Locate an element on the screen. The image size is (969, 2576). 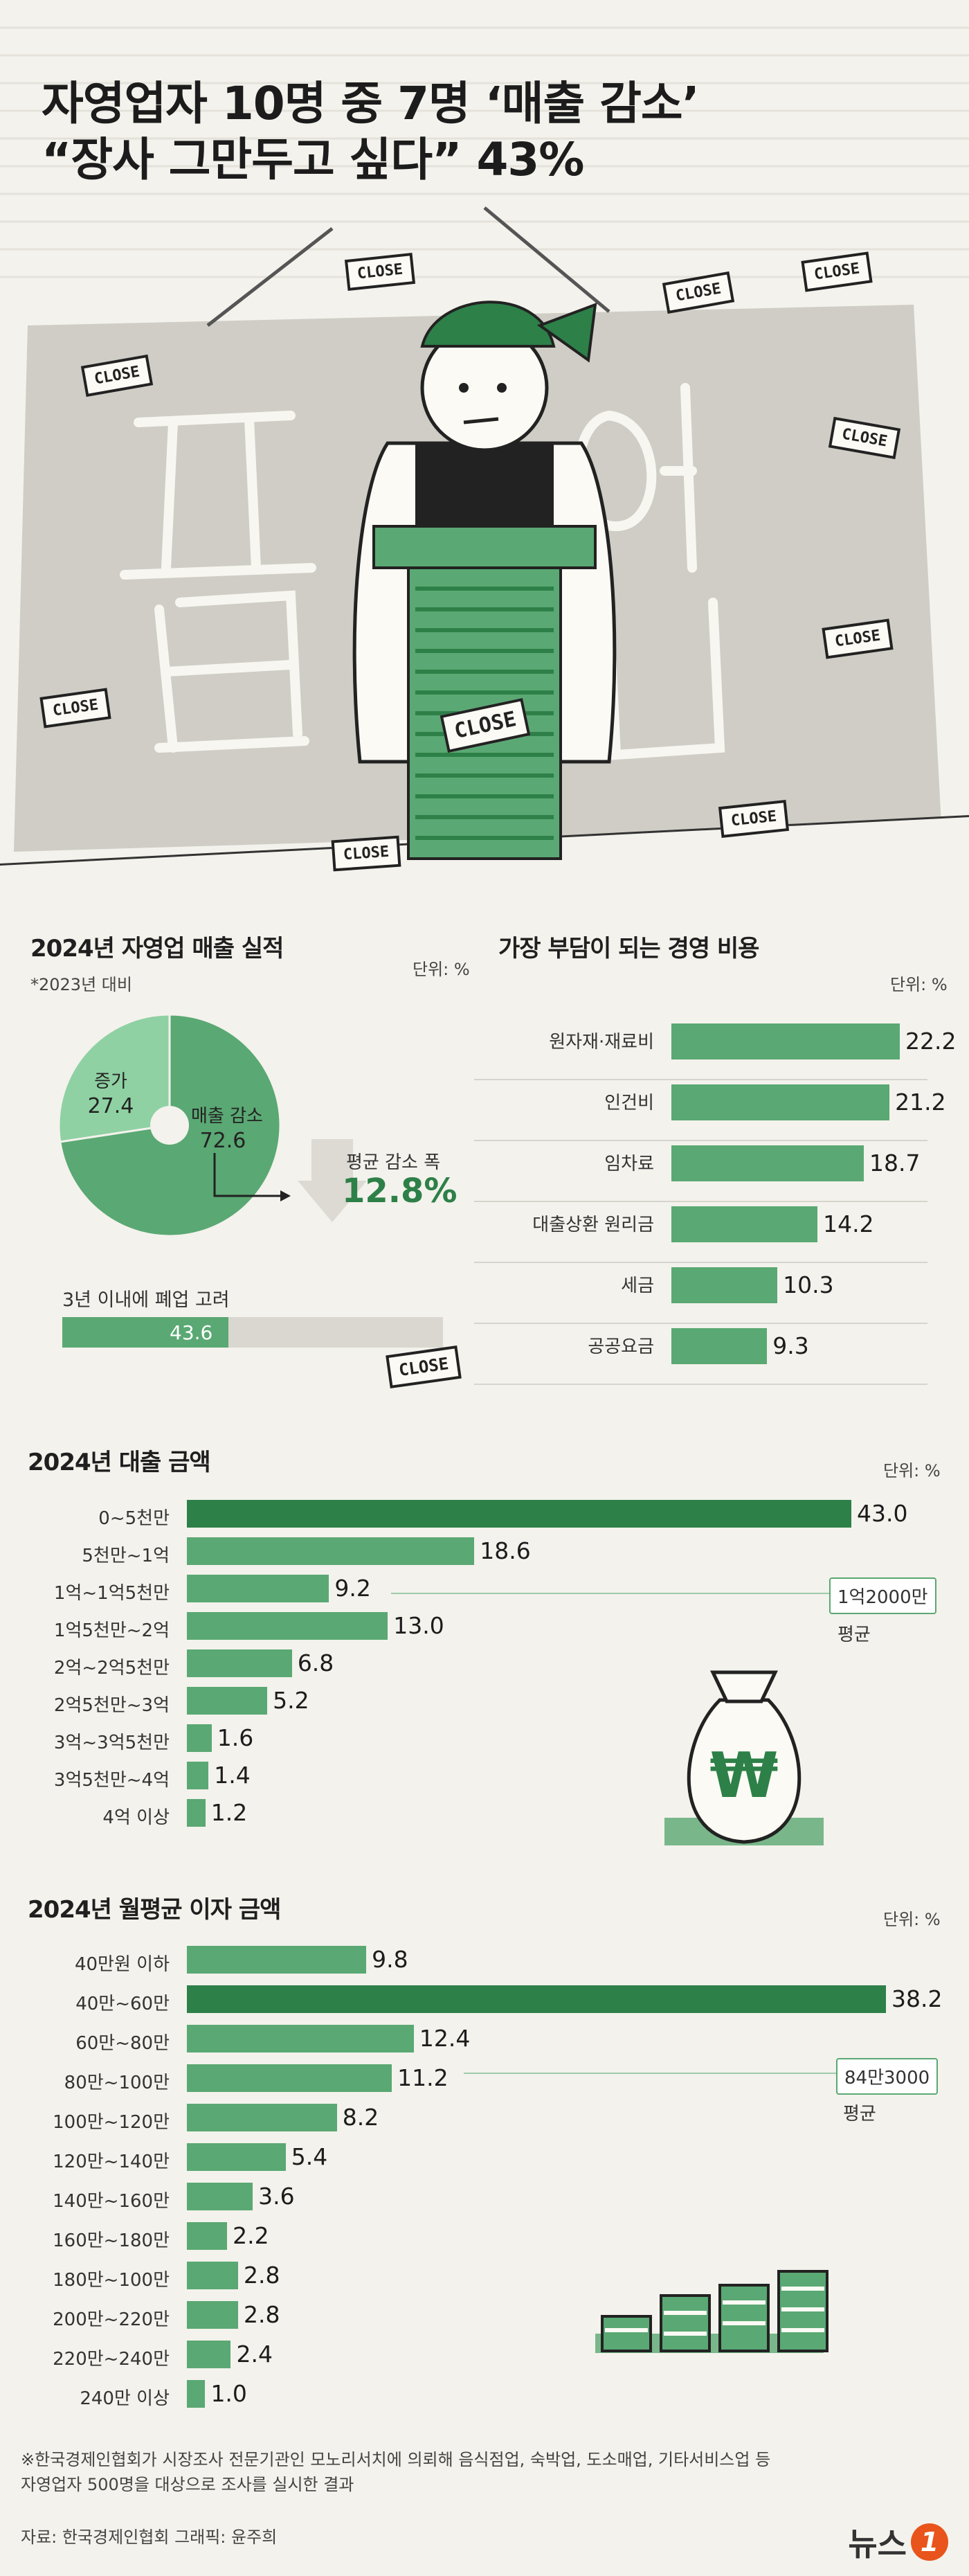
bar-category-label: 2억5천만~3억 is located at coordinates (112, 1705).